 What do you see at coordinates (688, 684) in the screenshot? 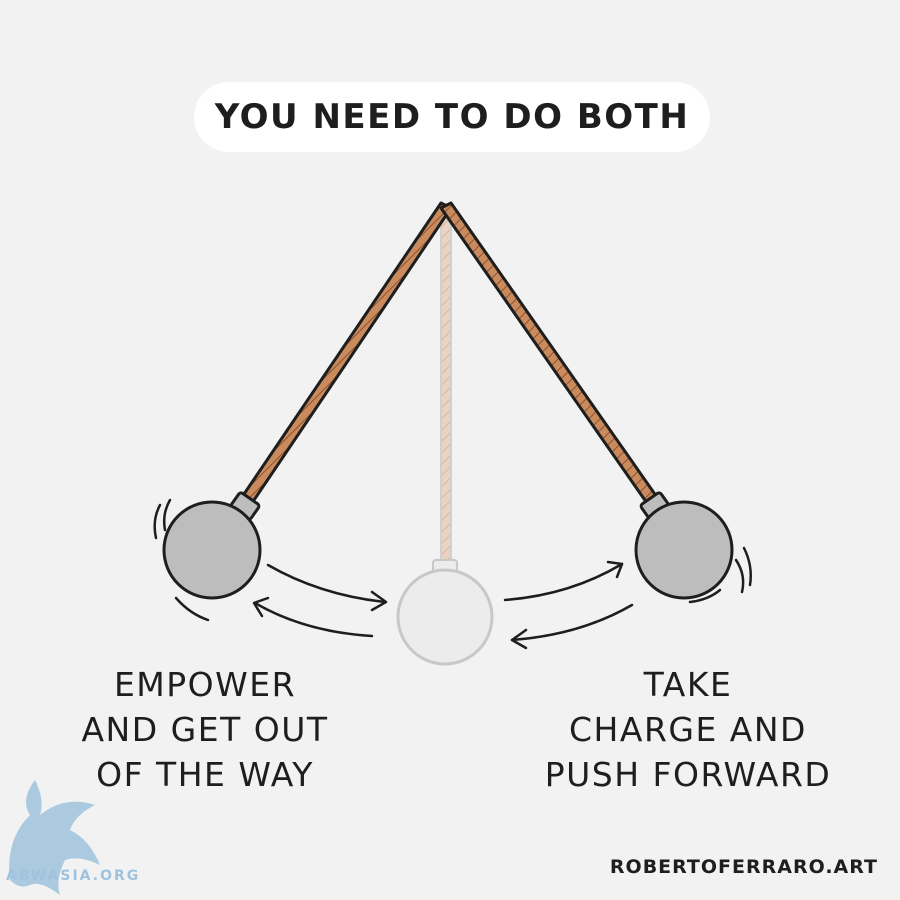
I see `caption-right-line: TAKE` at bounding box center [688, 684].